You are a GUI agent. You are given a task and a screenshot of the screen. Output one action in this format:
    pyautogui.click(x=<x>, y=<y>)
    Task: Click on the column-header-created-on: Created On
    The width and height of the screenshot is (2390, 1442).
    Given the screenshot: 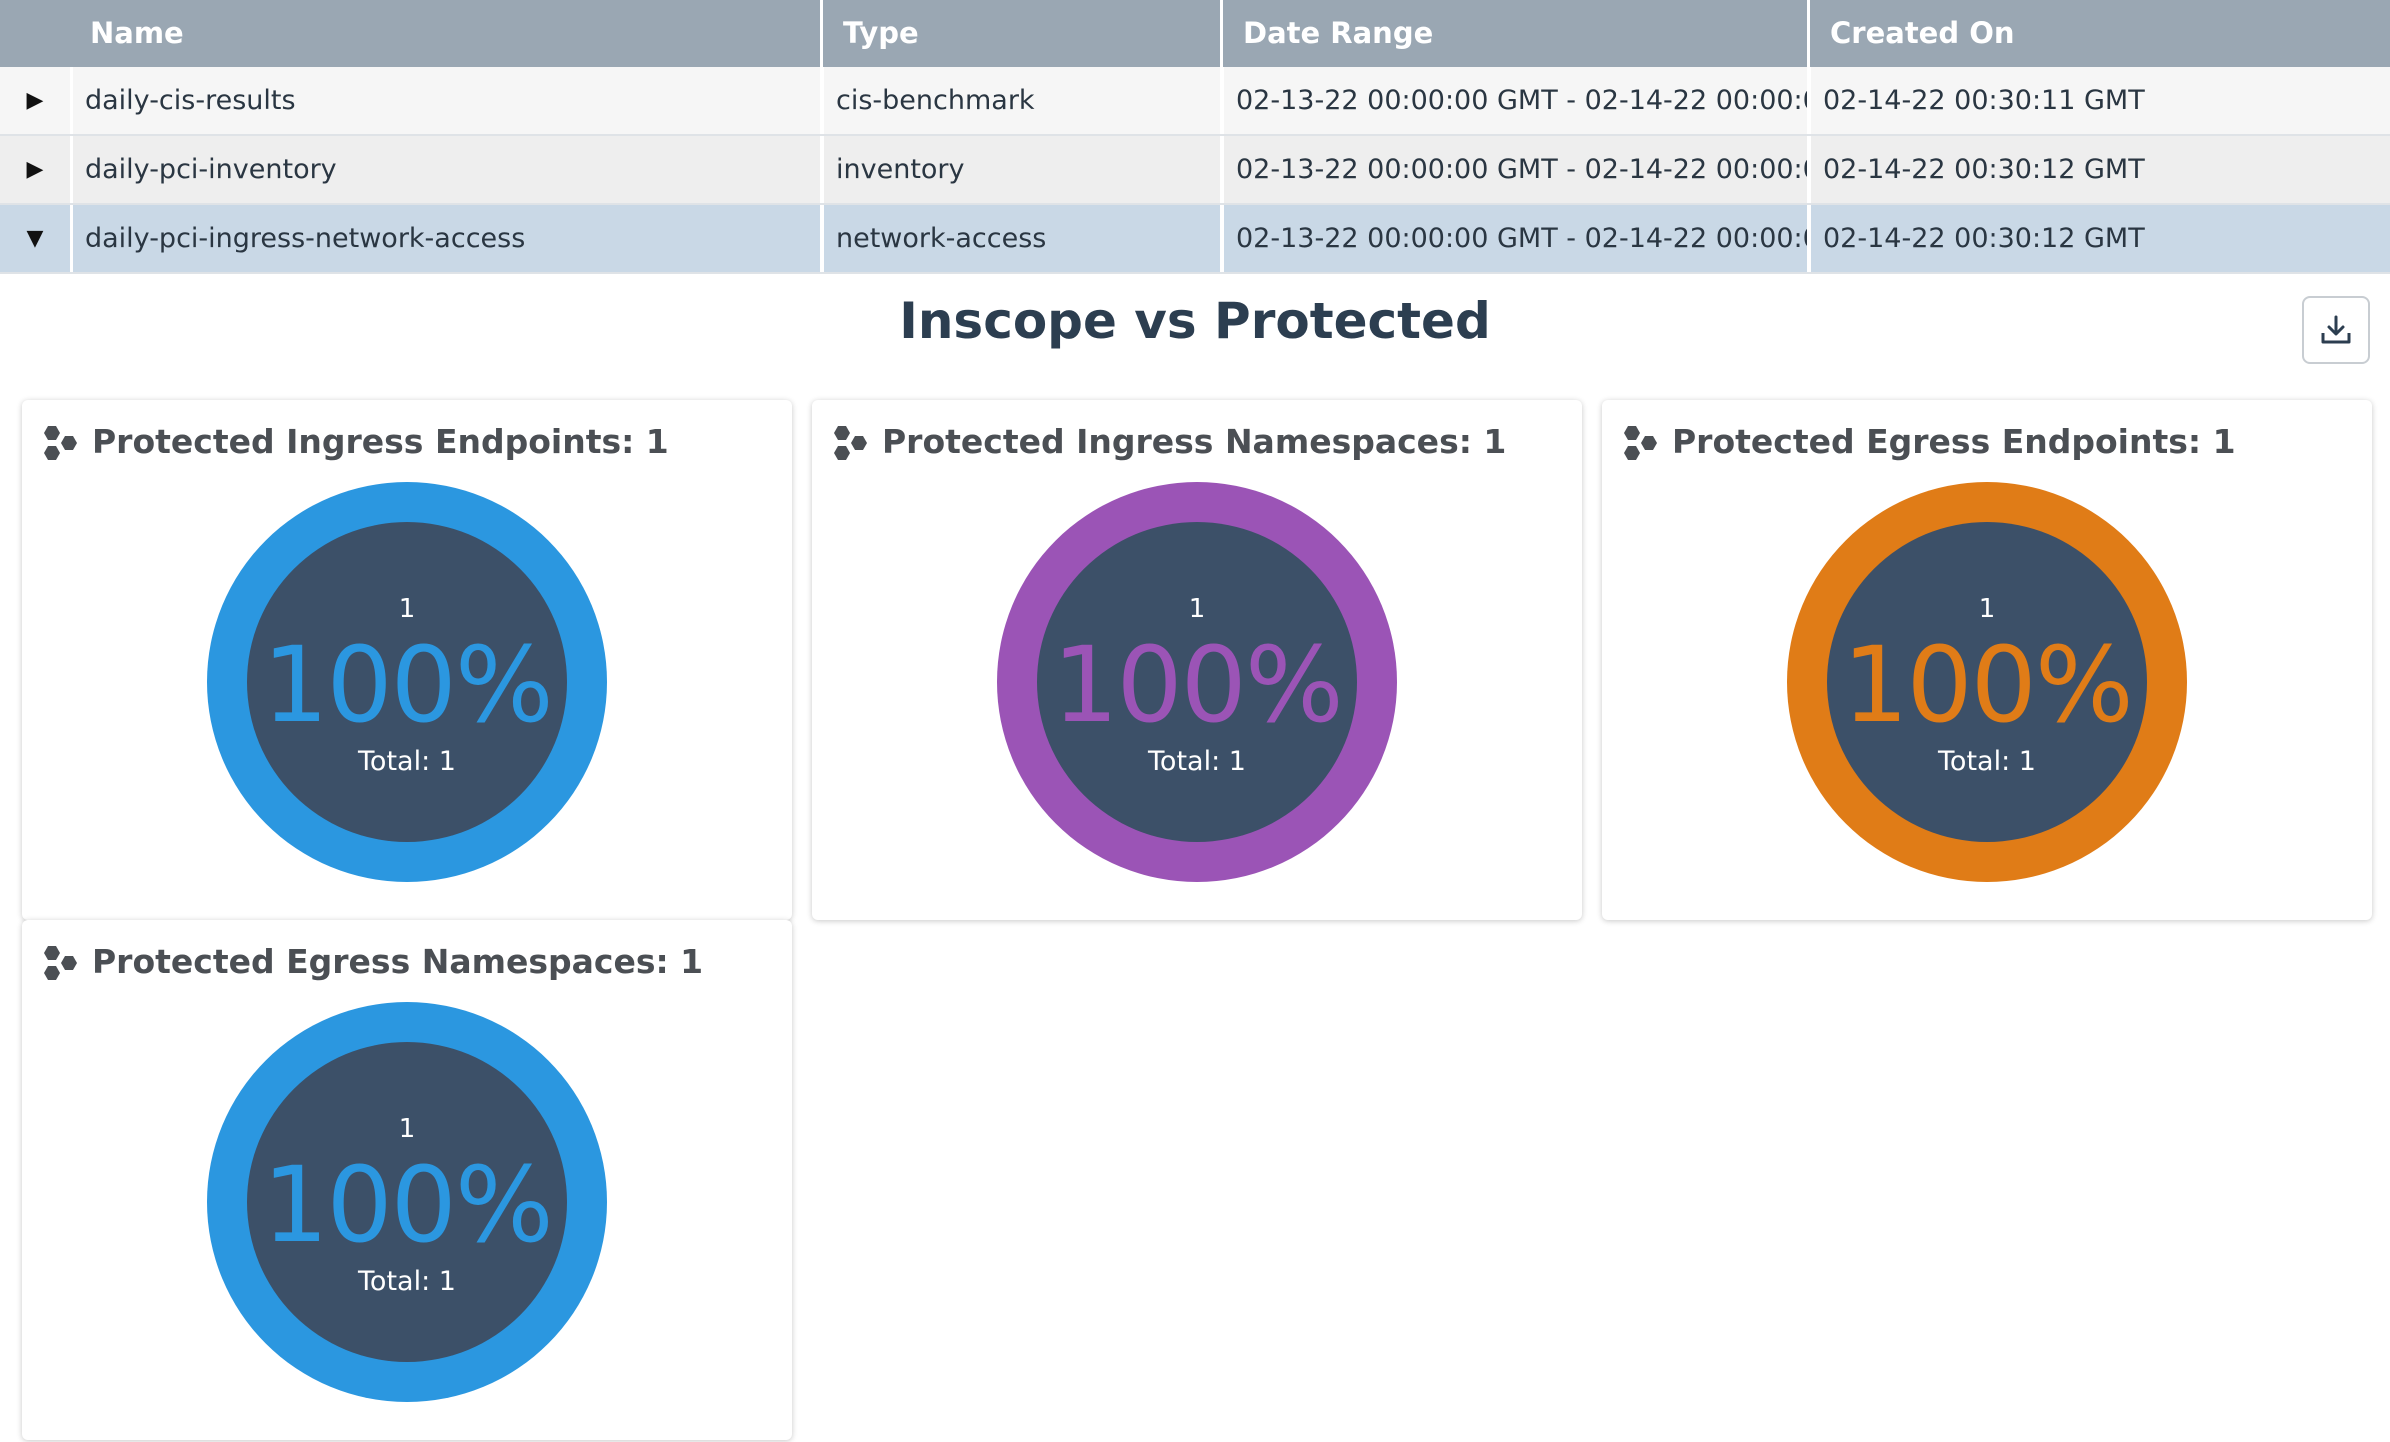 What is the action you would take?
    pyautogui.click(x=2098, y=33)
    